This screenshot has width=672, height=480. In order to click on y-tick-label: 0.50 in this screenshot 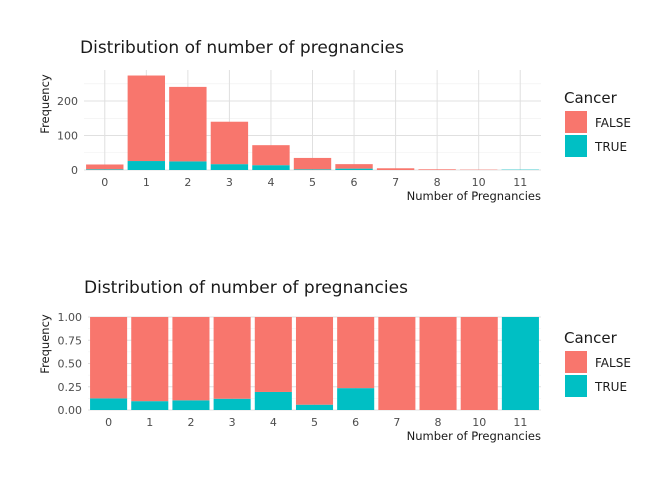, I will do `click(70, 364)`.